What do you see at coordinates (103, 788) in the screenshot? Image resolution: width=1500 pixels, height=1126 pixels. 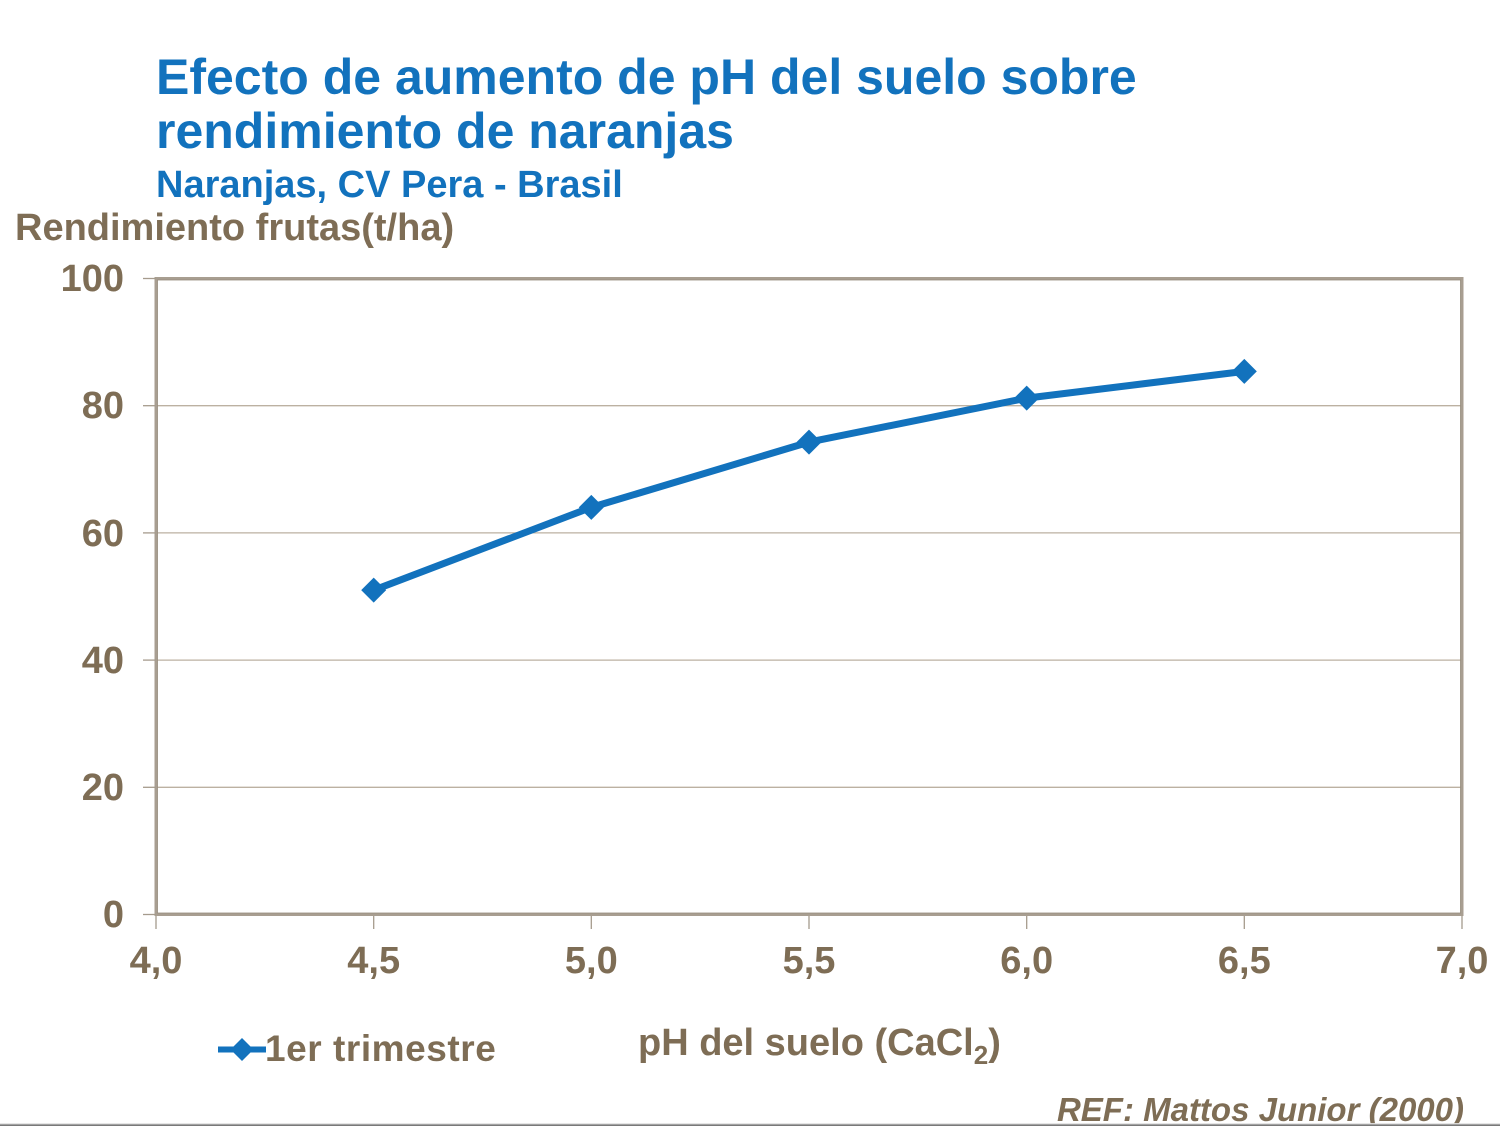 I see `svg-text: 20` at bounding box center [103, 788].